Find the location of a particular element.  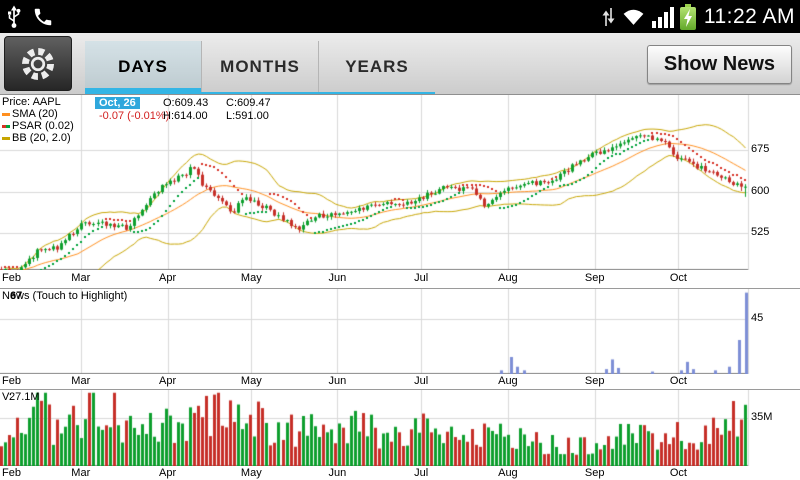

settings-gear-icon is located at coordinates (38, 63).